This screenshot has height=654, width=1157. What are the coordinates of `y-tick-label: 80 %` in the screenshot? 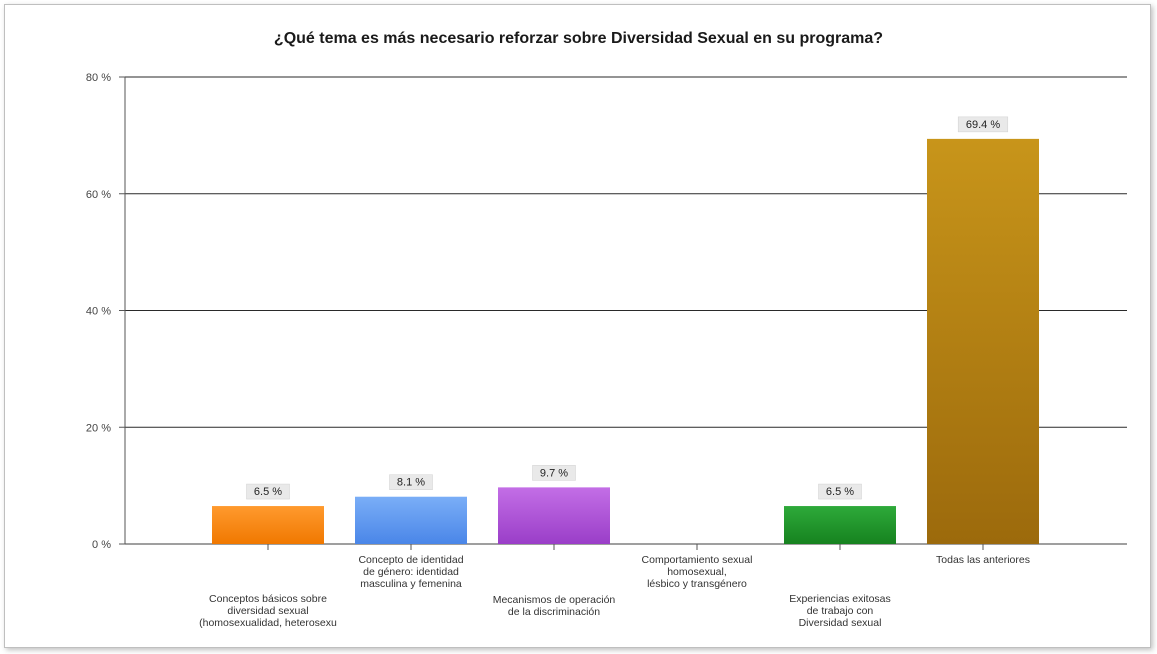 It's located at (98, 78).